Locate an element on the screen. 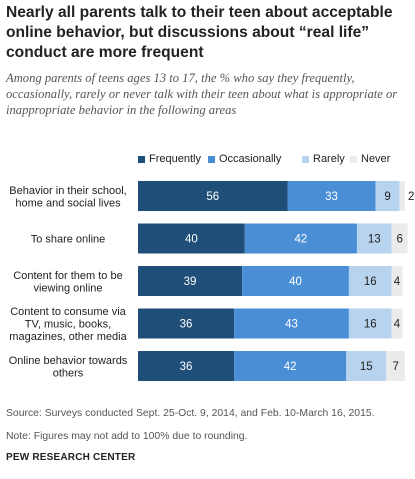 The image size is (415, 479). data-label-rarely: 9 is located at coordinates (387, 197).